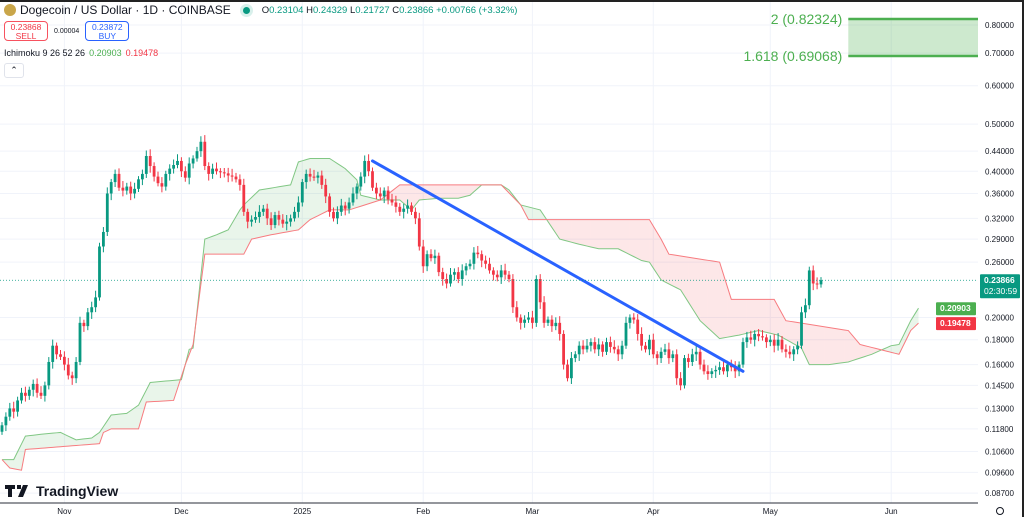 This screenshot has width=1024, height=517. Describe the element at coordinates (999, 408) in the screenshot. I see `price-tick-label: 0.13000` at that location.